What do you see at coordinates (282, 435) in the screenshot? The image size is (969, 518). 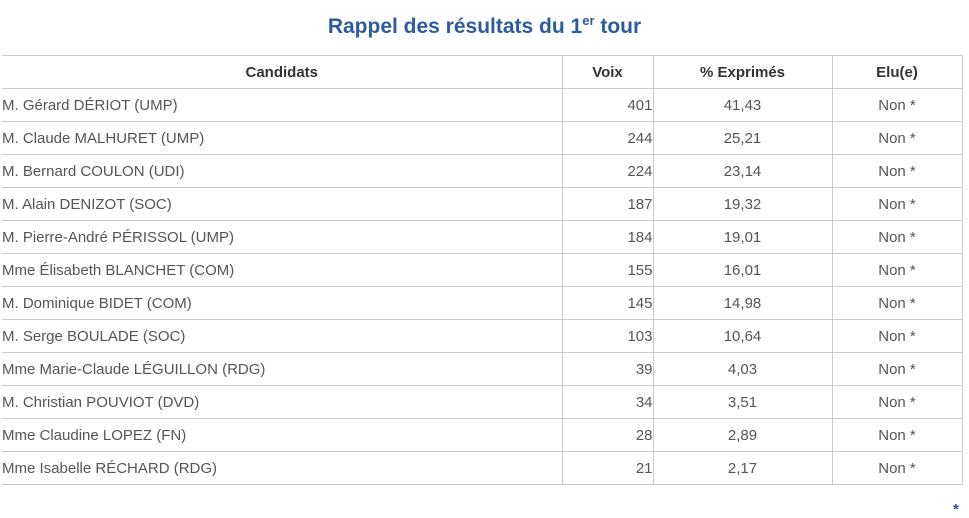 I see `candidate-cell: Mme Claudine LOPEZ (FN)` at bounding box center [282, 435].